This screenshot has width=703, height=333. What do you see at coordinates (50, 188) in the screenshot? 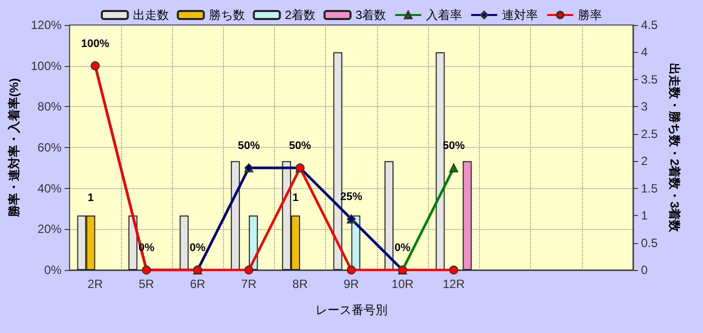
I see `y-tick-label: 40%` at bounding box center [50, 188].